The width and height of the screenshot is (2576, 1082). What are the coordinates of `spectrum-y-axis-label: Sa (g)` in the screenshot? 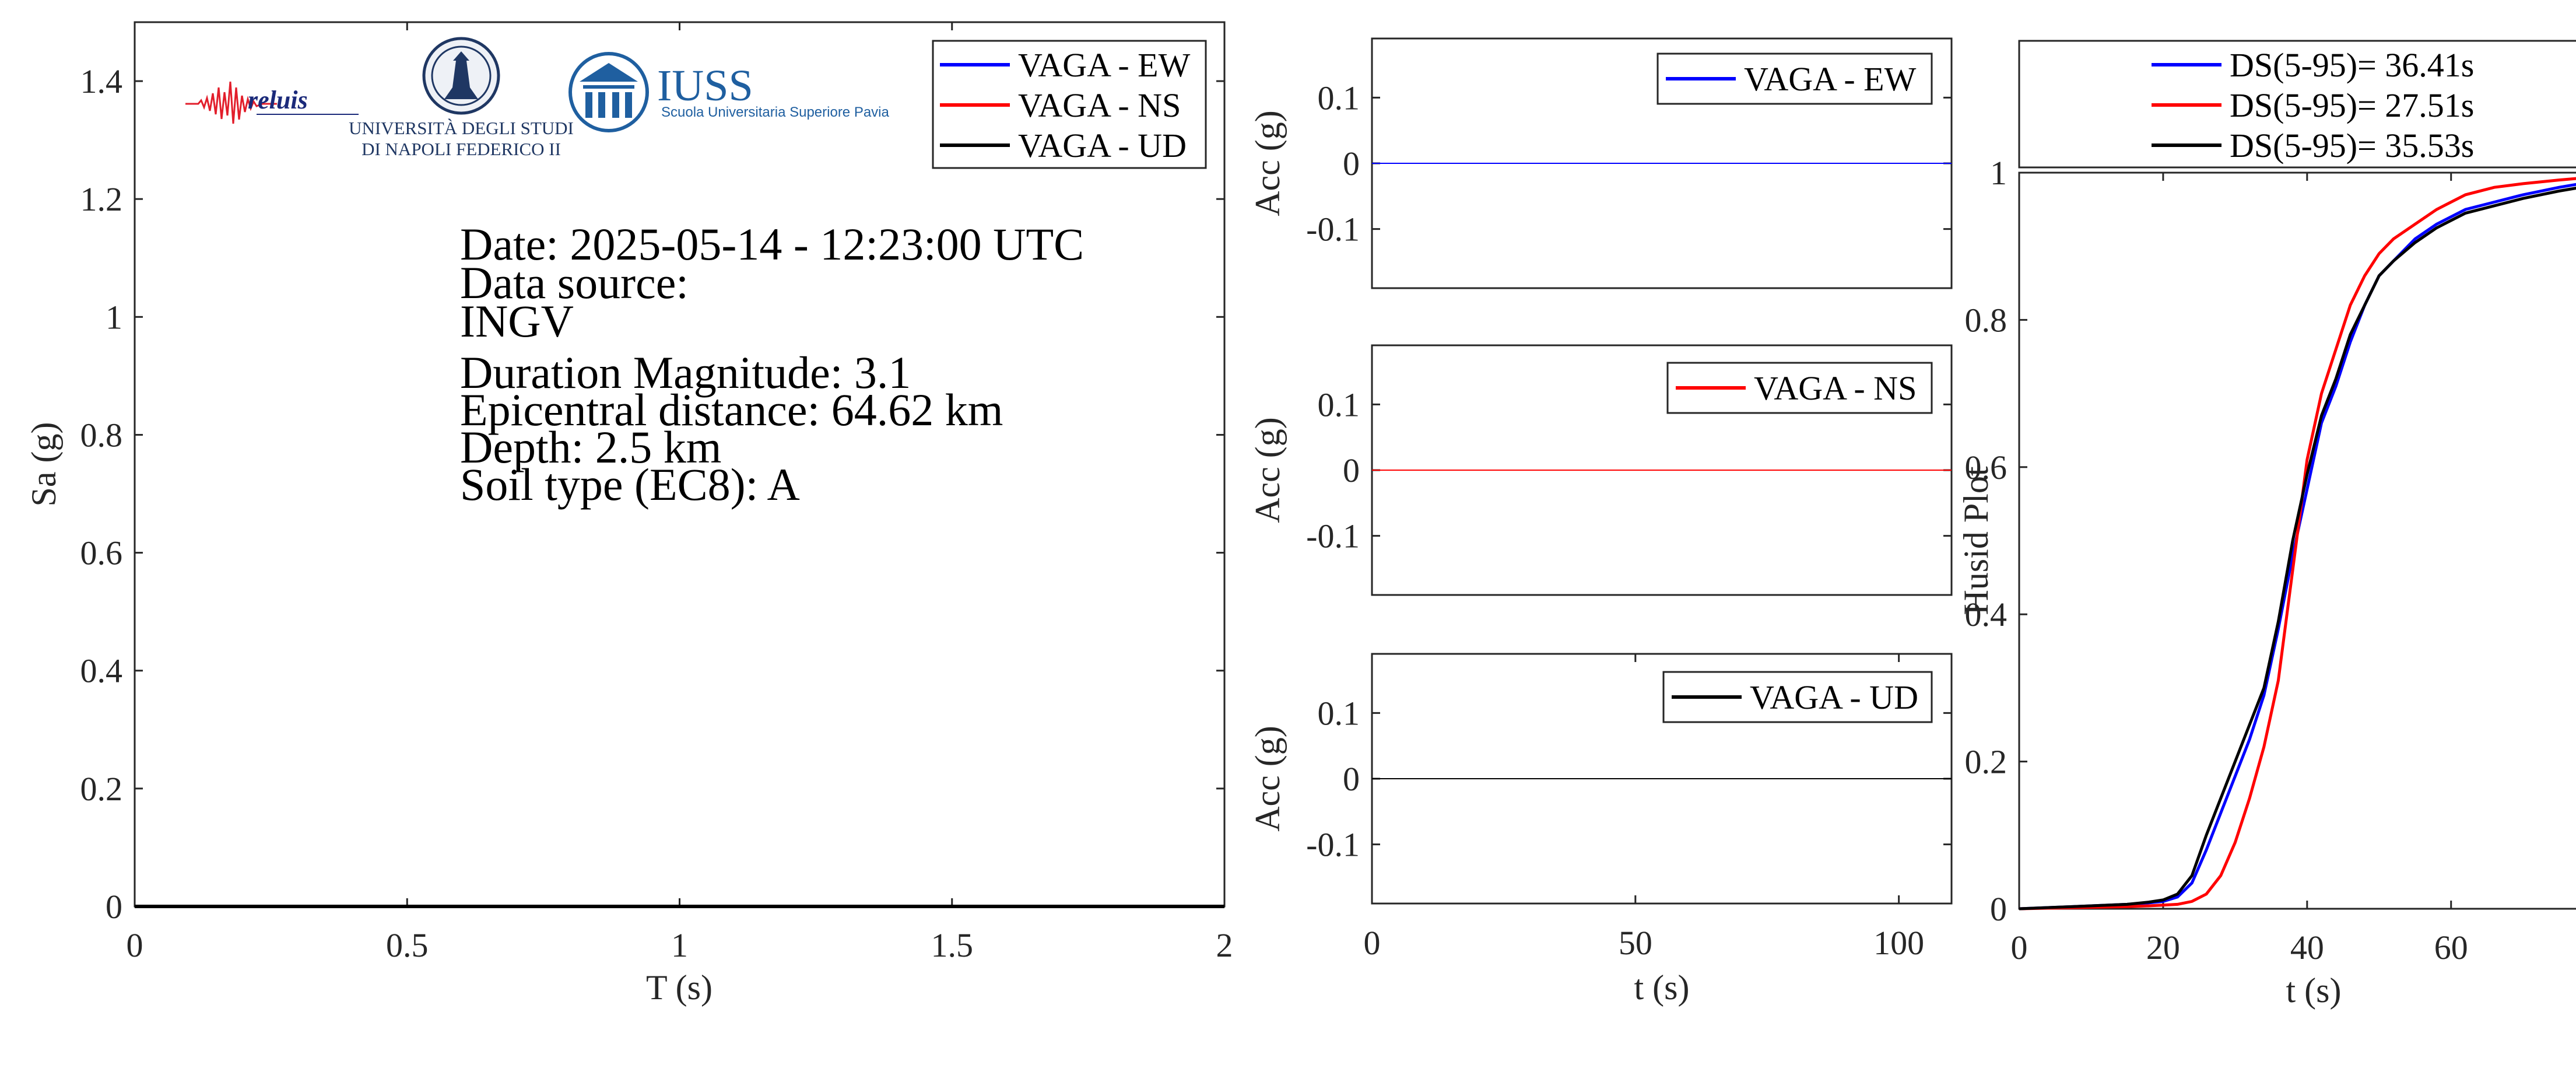 It's located at (43, 464).